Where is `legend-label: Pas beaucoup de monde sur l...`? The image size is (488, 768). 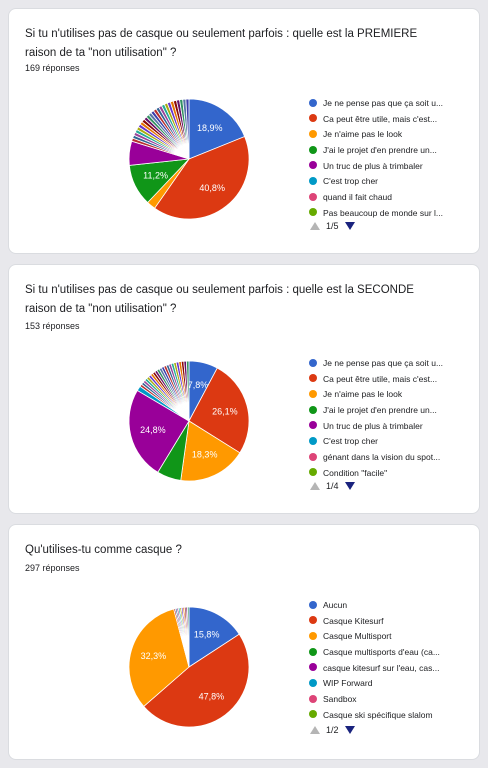
legend-label: Pas beaucoup de monde sur l... is located at coordinates (383, 212).